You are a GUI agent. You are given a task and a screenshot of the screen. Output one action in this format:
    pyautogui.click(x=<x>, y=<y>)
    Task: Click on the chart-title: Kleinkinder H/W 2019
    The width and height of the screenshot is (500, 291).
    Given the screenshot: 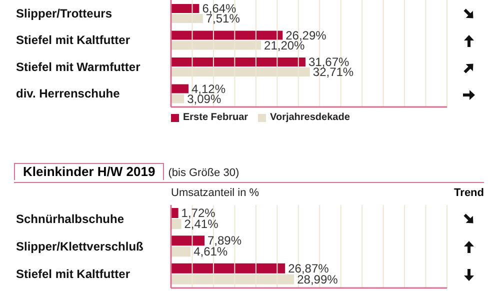 What is the action you would take?
    pyautogui.click(x=89, y=171)
    